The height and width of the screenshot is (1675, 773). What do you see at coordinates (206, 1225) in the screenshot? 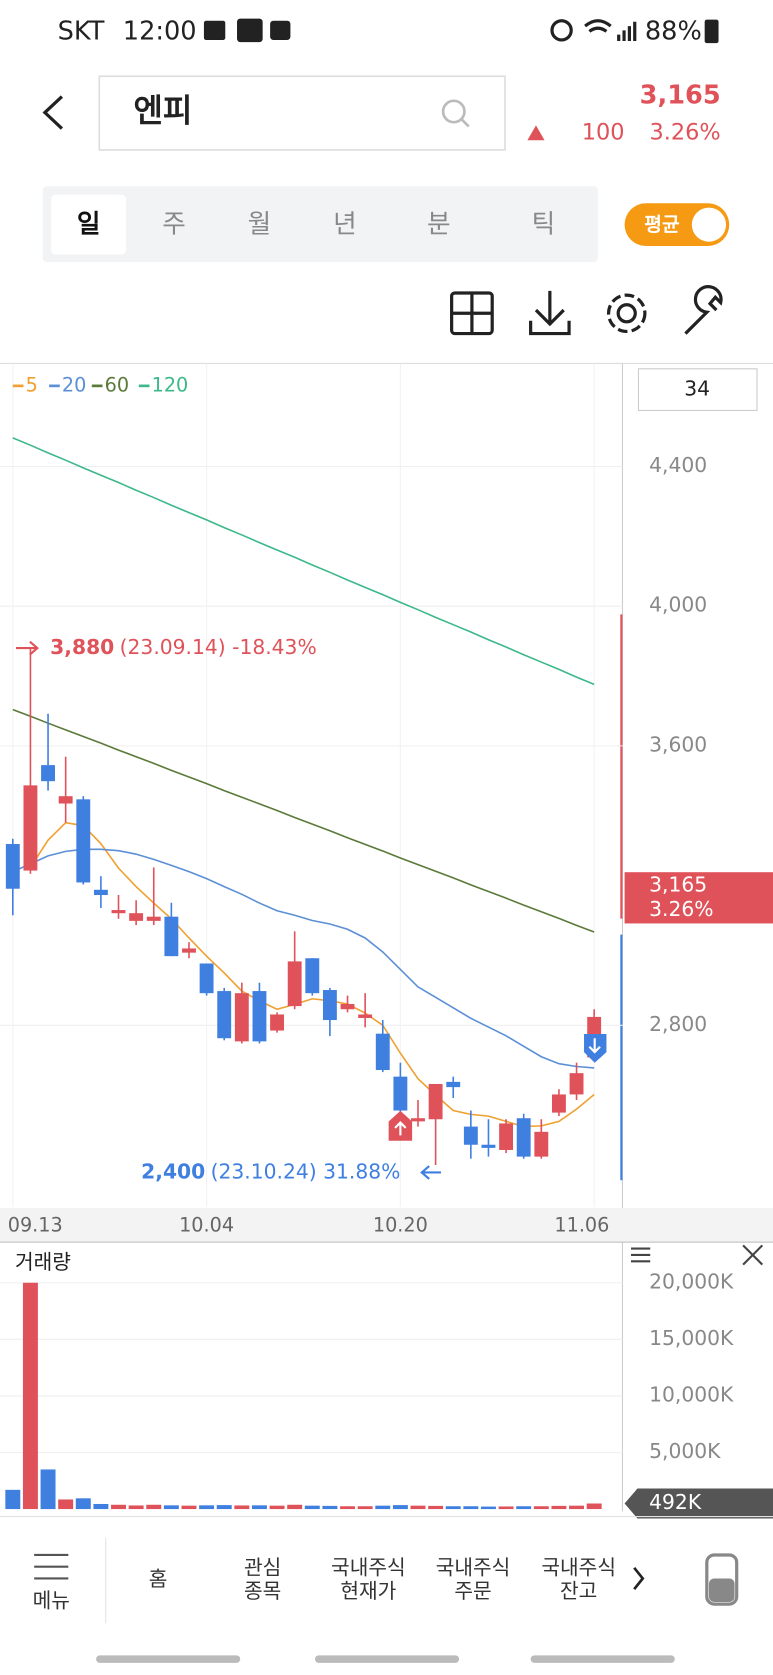
I see `x-tick-label: 10.04` at bounding box center [206, 1225].